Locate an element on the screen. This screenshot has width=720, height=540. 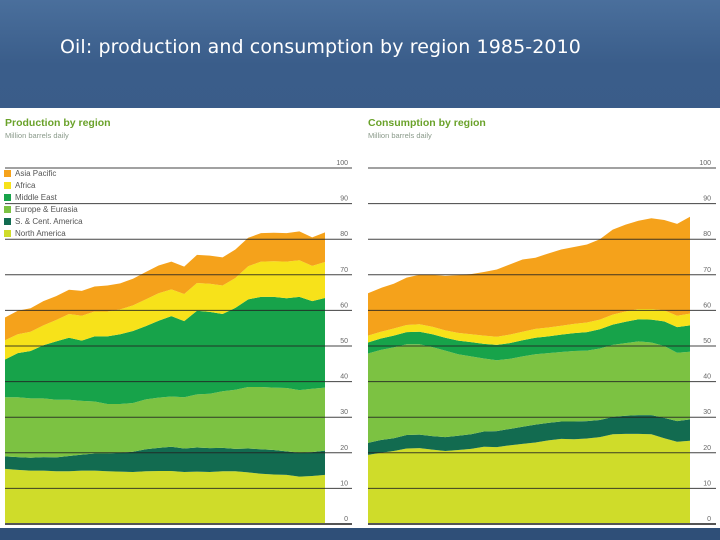
legend-item: Middle East is located at coordinates (43, 197).